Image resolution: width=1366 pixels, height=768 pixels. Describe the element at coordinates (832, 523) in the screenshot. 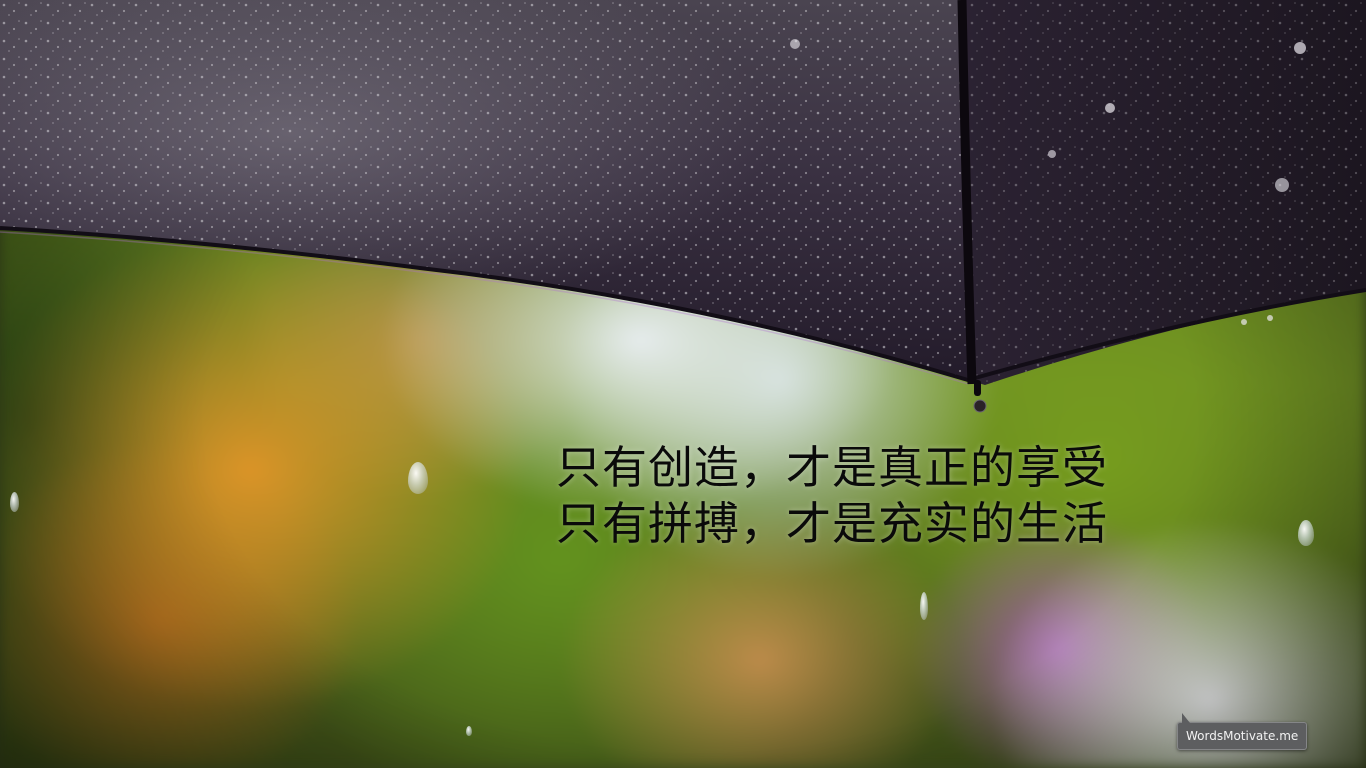

I see `quote-line-2: 只有拼搏，才是充实的生活` at that location.